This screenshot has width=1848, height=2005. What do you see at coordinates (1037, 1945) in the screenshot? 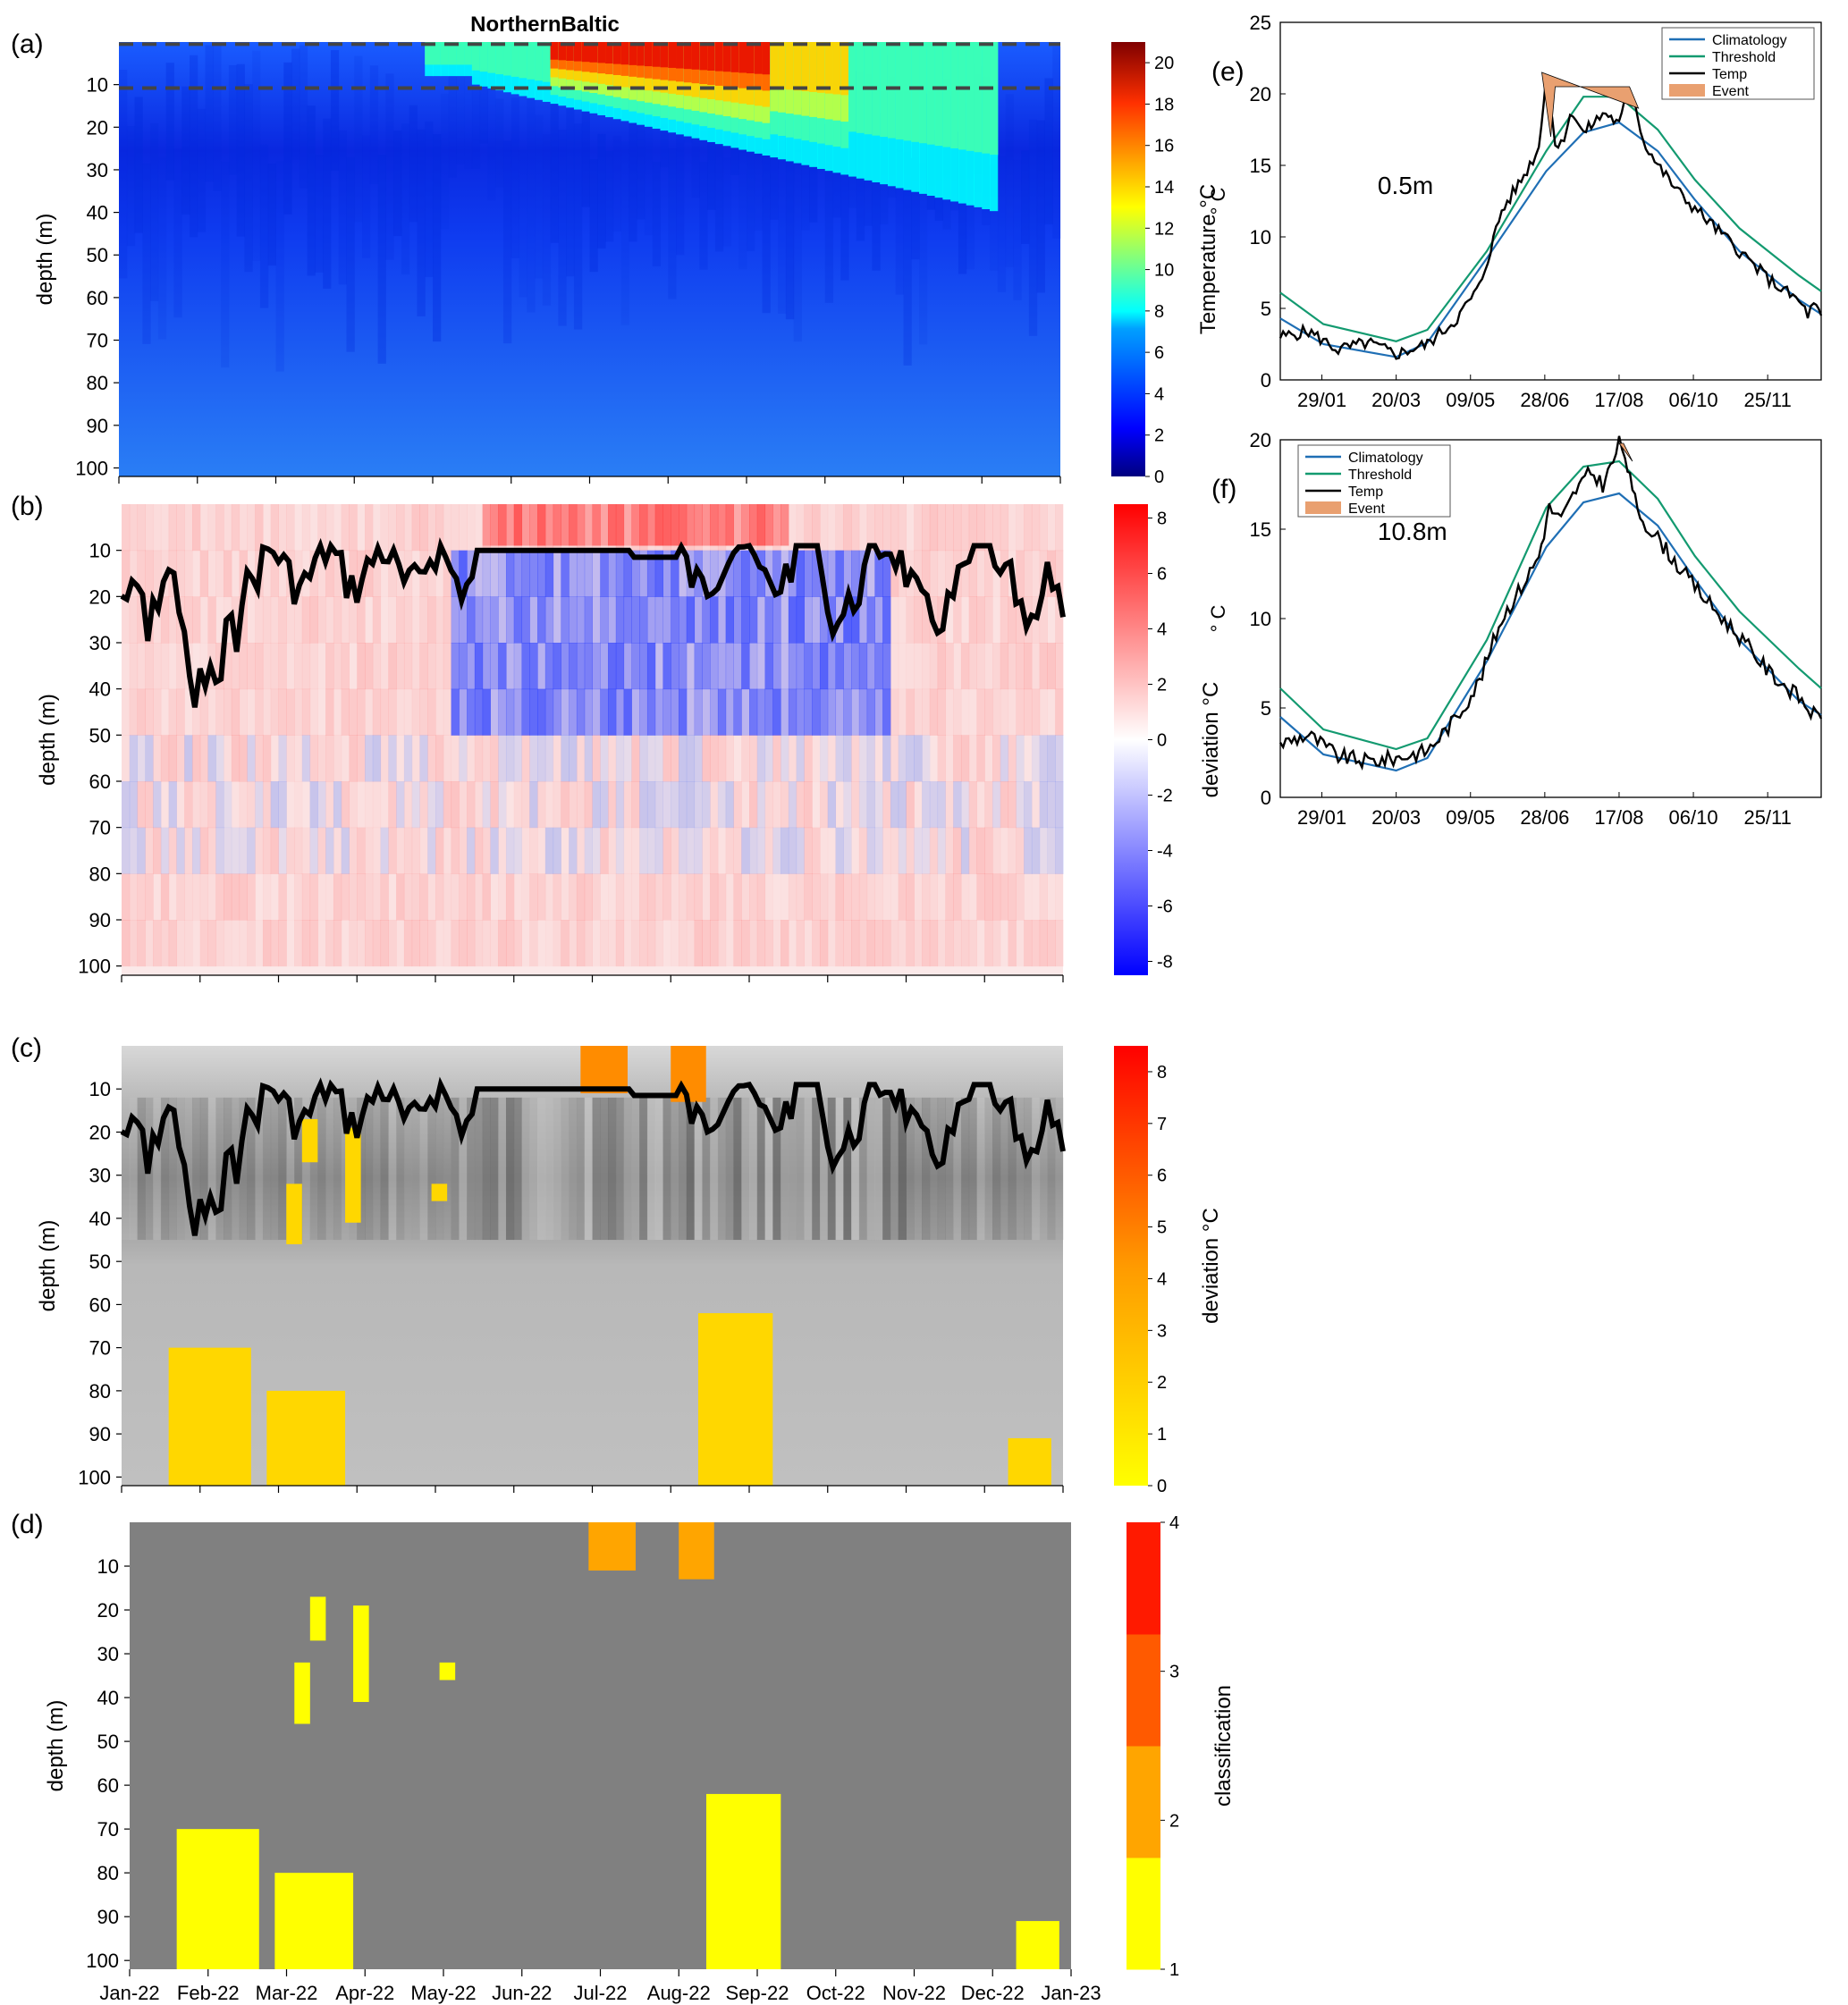
I see `event-patch-d` at bounding box center [1037, 1945].